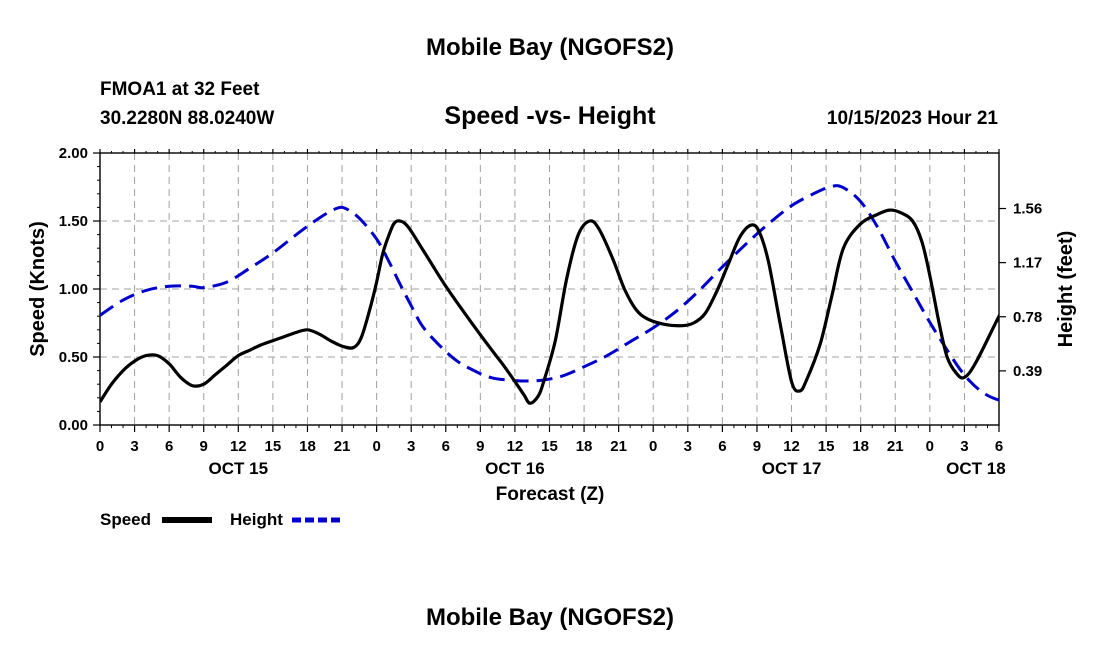 This screenshot has width=1100, height=650. Describe the element at coordinates (550, 47) in the screenshot. I see `chart-title: Mobile Bay (NGOFS2)` at that location.